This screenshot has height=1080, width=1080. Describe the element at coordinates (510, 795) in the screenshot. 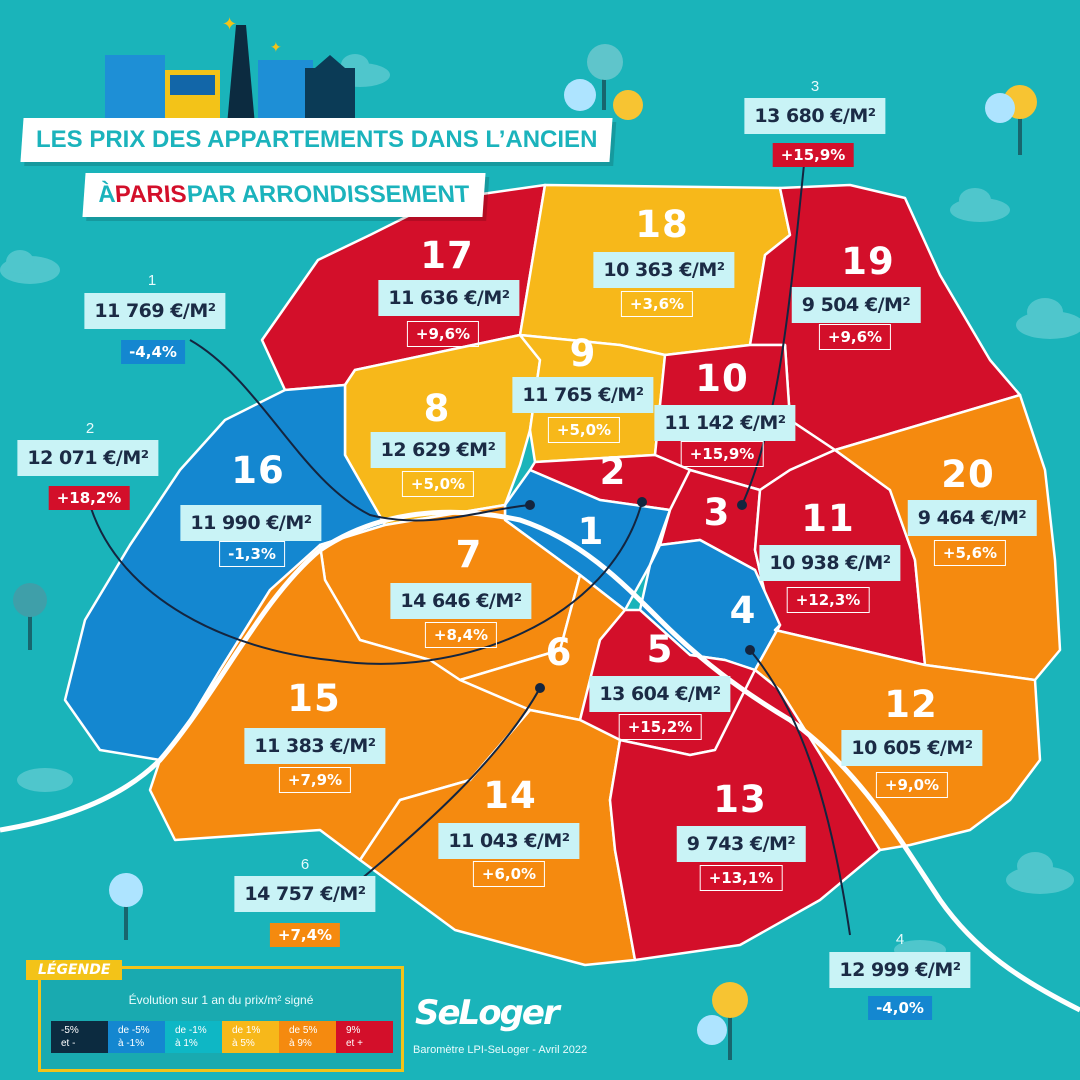

I see `district-number: 14` at that location.